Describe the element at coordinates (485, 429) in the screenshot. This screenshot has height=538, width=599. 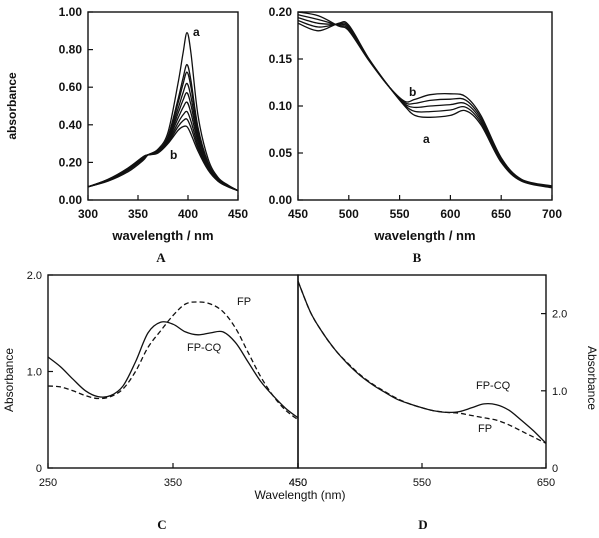
I see `panel-d-label-fp: FP` at that location.